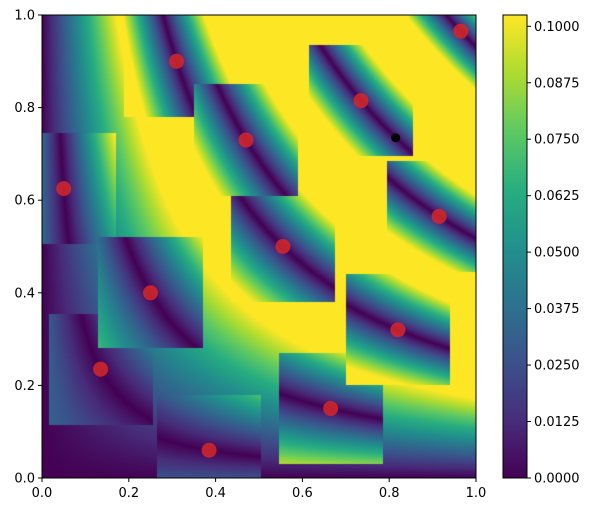 This screenshot has width=594, height=511. What do you see at coordinates (24, 386) in the screenshot?
I see `y-tick-label: 0.2` at bounding box center [24, 386].